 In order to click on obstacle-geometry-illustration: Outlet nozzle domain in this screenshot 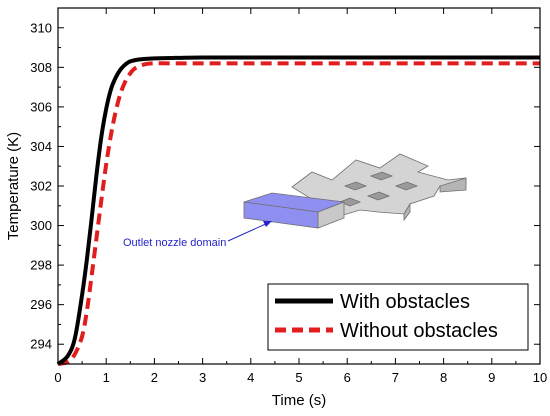, I will do `click(295, 201)`.